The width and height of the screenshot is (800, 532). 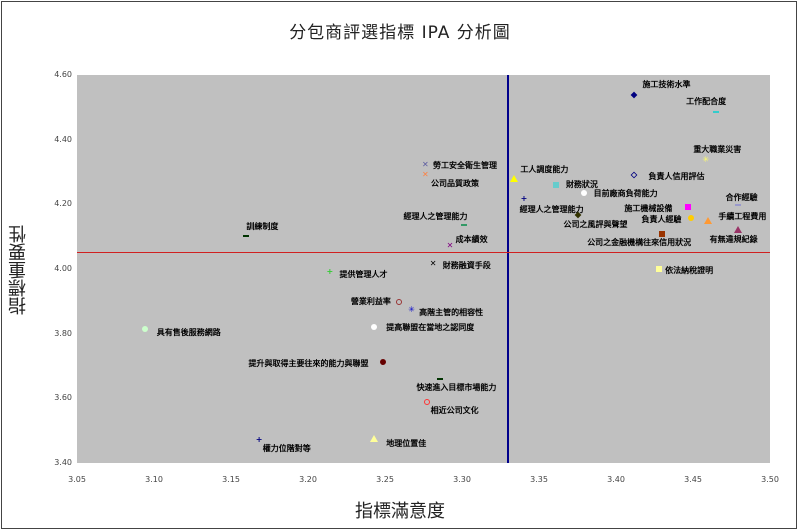 I want to click on data-point-label: 營業利益率, so click(x=370, y=301).